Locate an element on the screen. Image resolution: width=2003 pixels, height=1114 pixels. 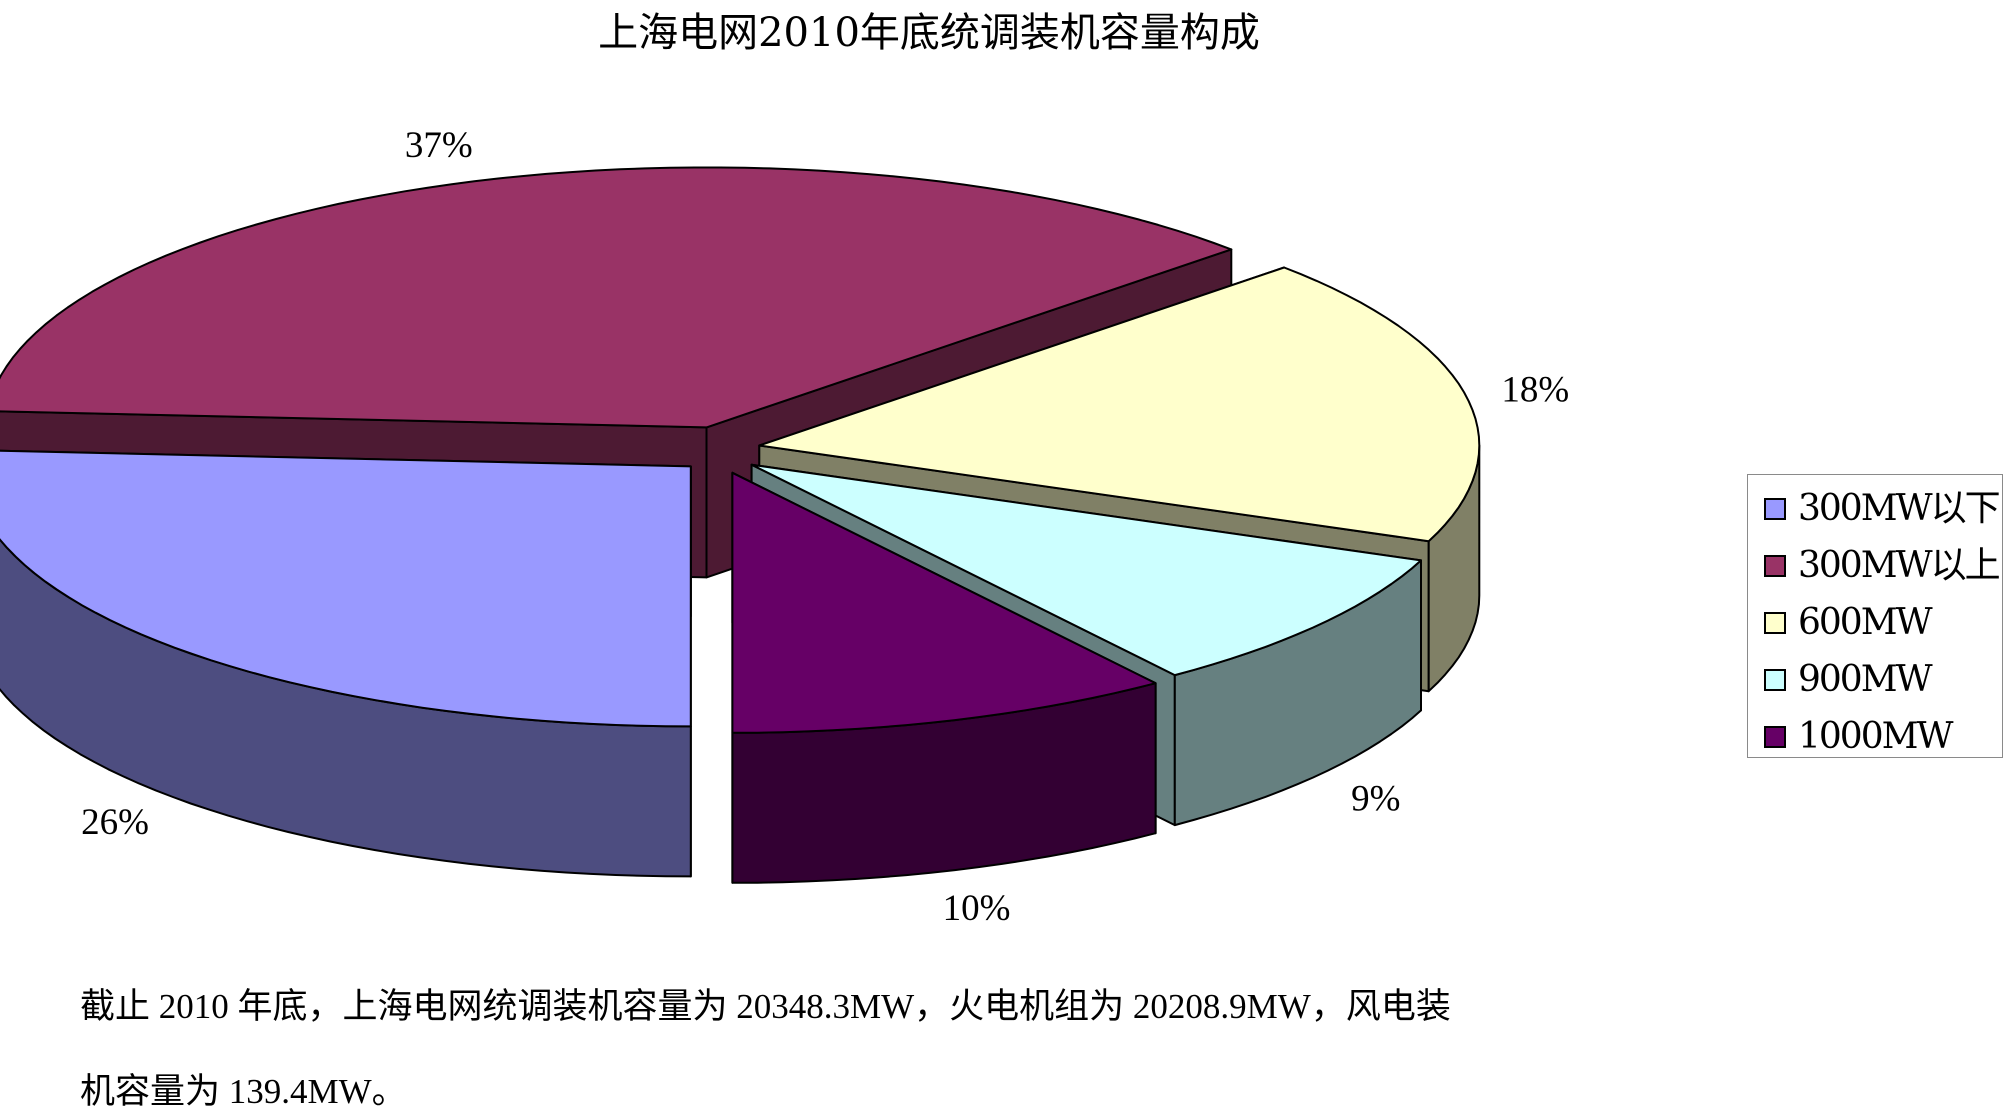
caption-line-2: 机容量为 139.4MW。 is located at coordinates (243, 1091).